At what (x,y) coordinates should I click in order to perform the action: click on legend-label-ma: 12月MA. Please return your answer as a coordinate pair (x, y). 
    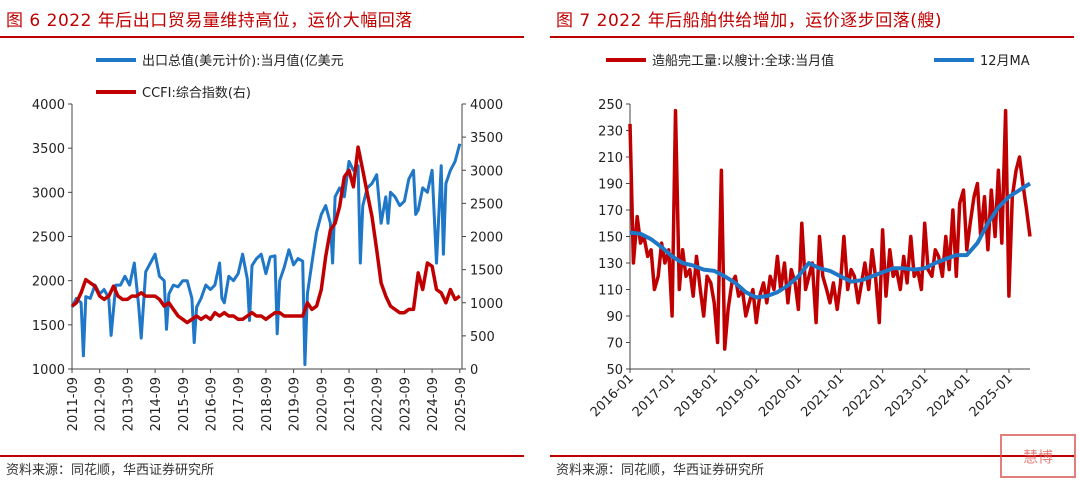
    Looking at the image, I should click on (1005, 61).